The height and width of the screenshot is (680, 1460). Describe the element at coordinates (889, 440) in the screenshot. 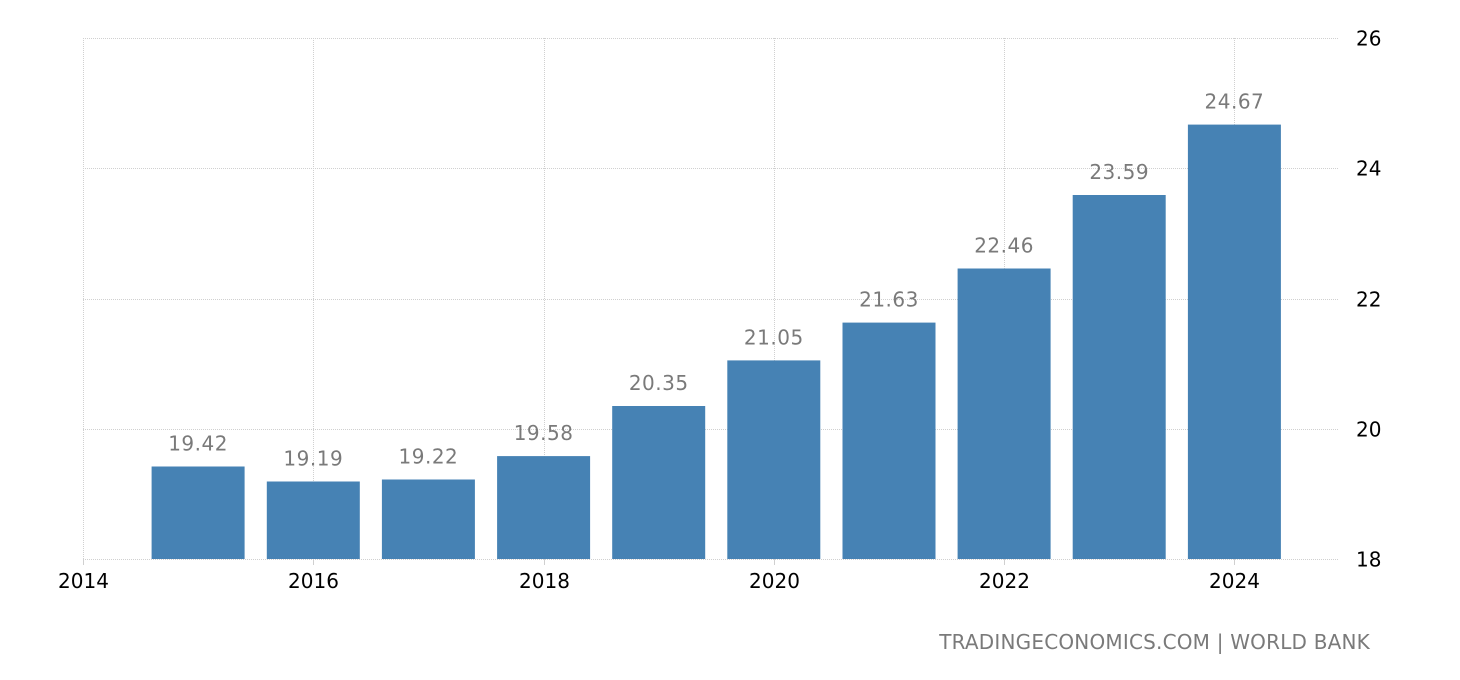

I see `bar-2021` at that location.